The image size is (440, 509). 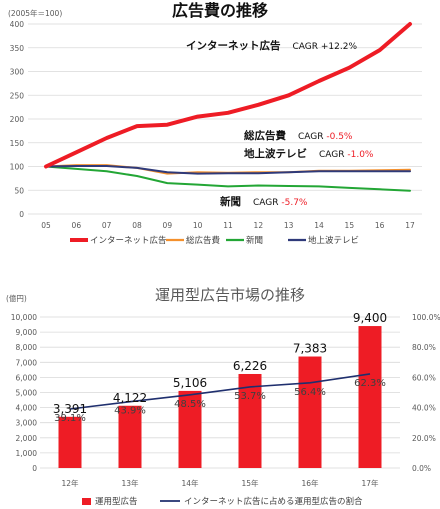 I want to click on chart1-annotation-cagr-value: +12.2%, so click(x=339, y=47).